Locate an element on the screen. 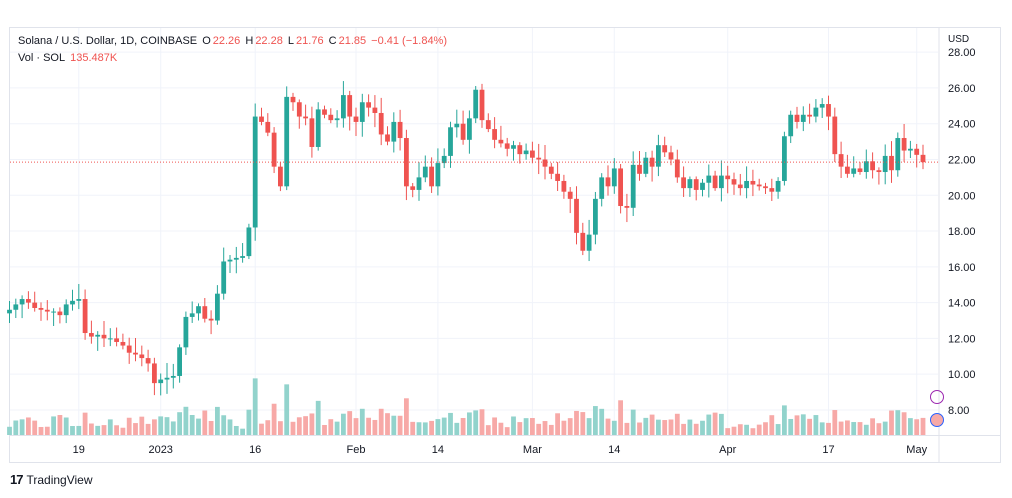  event-marker-icon is located at coordinates (937, 397).